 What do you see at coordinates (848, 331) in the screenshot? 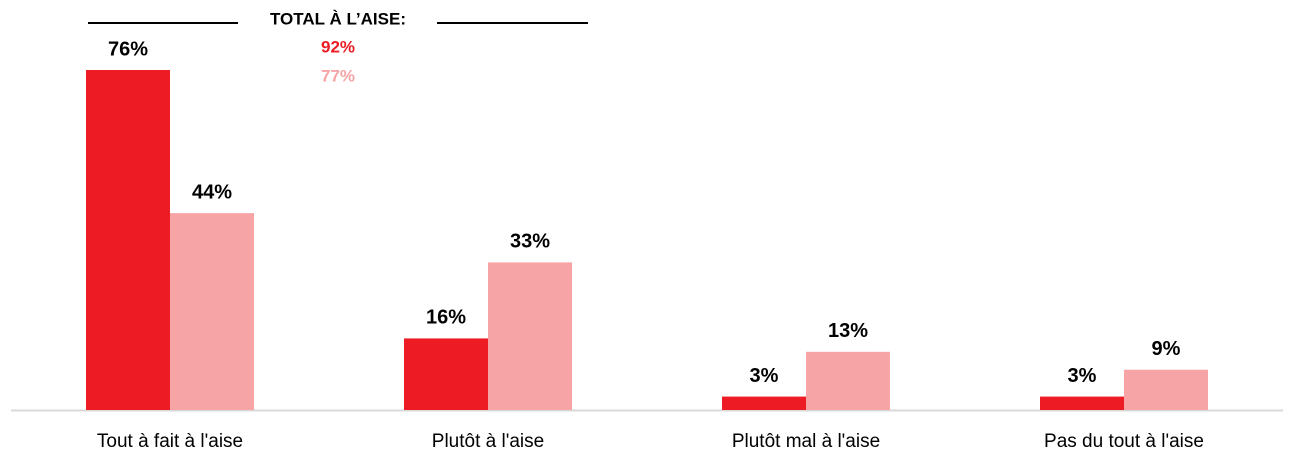
I see `data-label: 13%` at bounding box center [848, 331].